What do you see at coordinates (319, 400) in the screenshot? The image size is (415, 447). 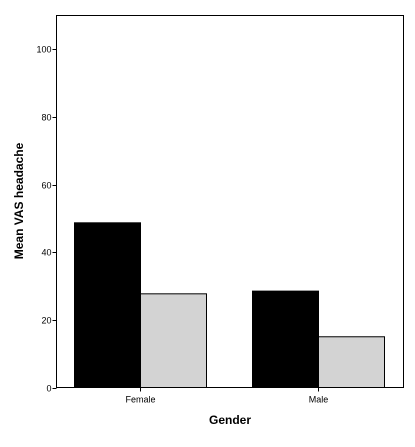 I see `x-tick-label: Male` at bounding box center [319, 400].